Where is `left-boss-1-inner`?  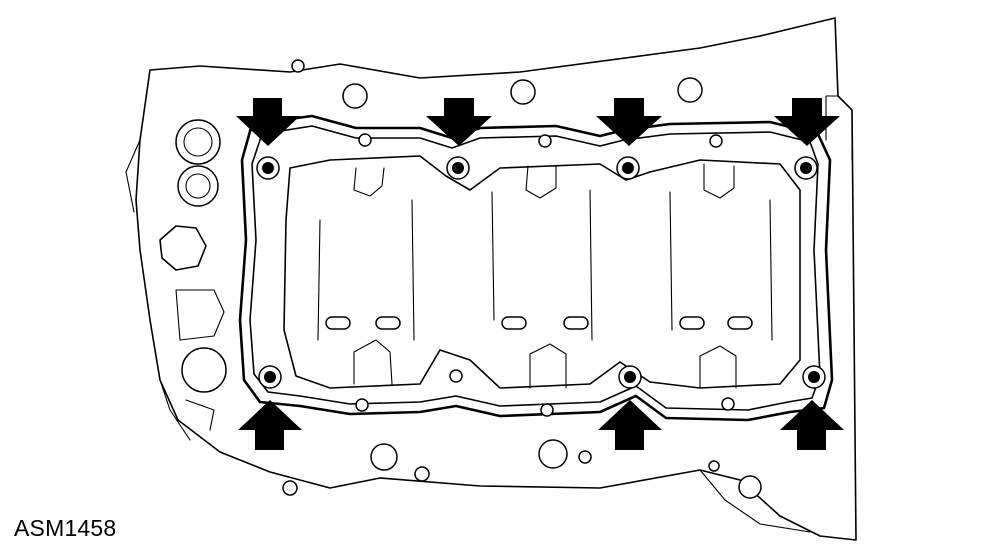
left-boss-1-inner is located at coordinates (198, 142).